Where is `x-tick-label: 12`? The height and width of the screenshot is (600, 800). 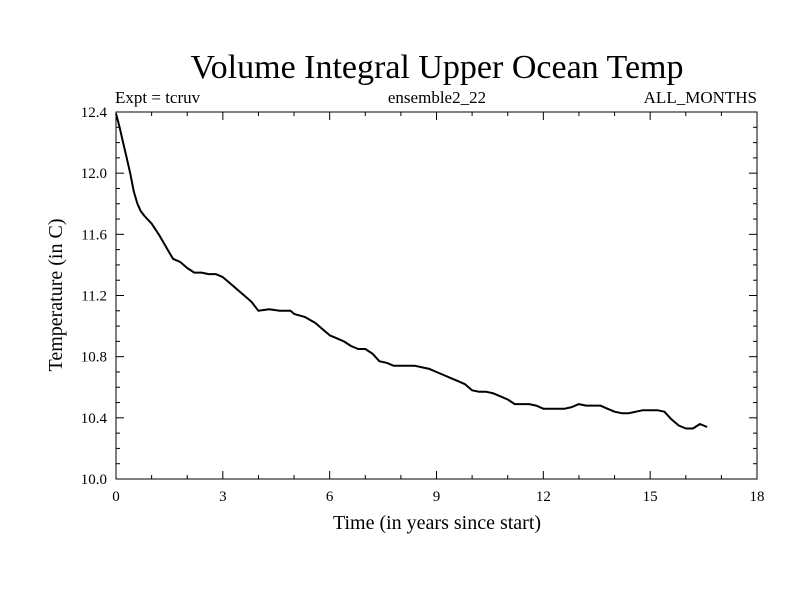 x-tick-label: 12 is located at coordinates (543, 497).